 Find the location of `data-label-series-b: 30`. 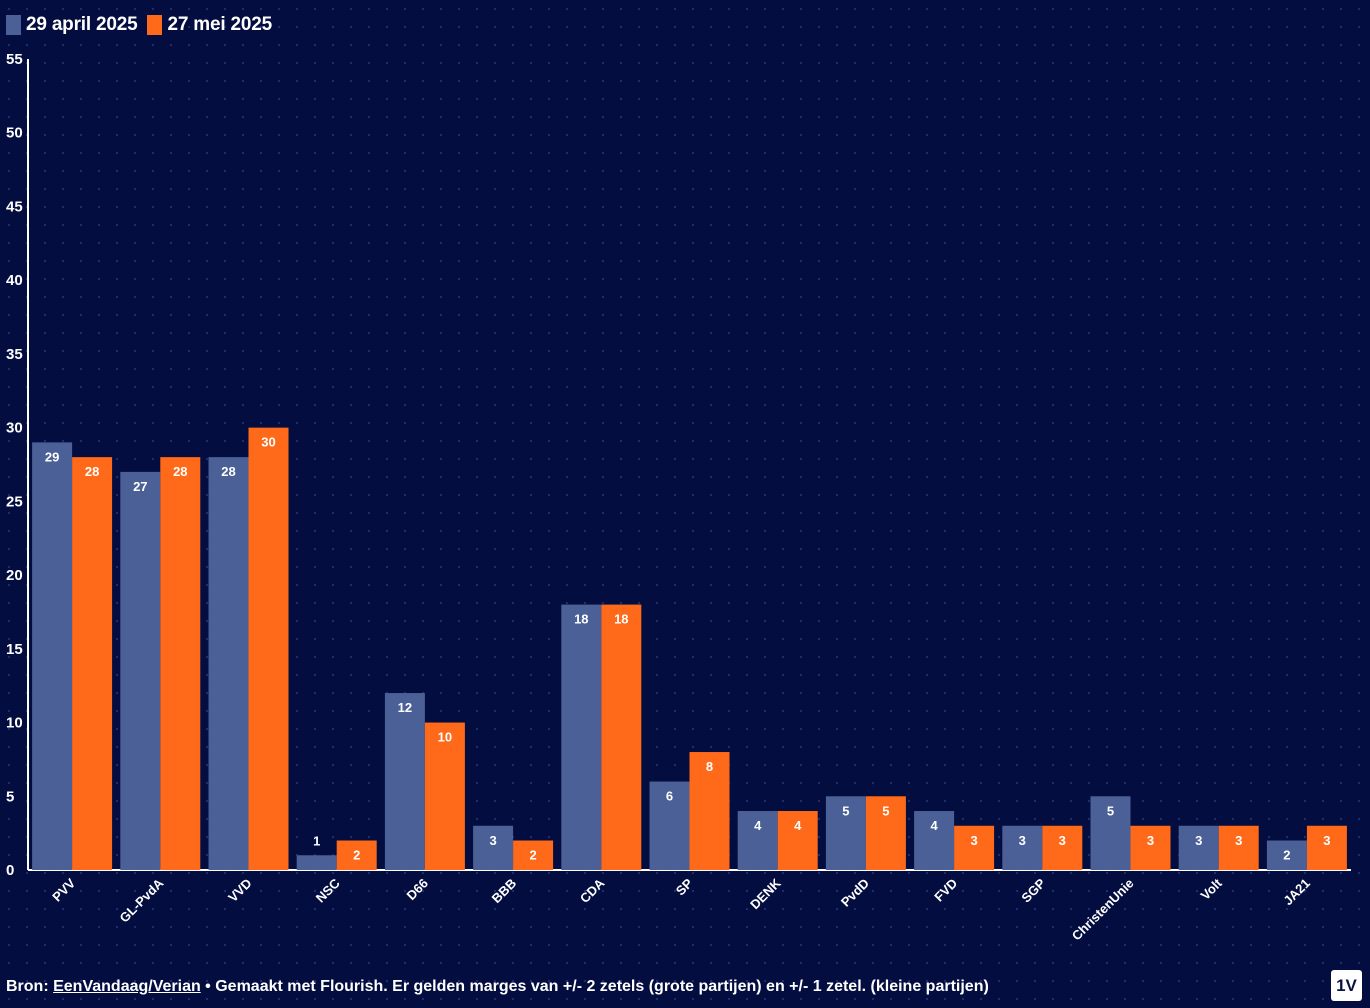

data-label-series-b: 30 is located at coordinates (268, 442).